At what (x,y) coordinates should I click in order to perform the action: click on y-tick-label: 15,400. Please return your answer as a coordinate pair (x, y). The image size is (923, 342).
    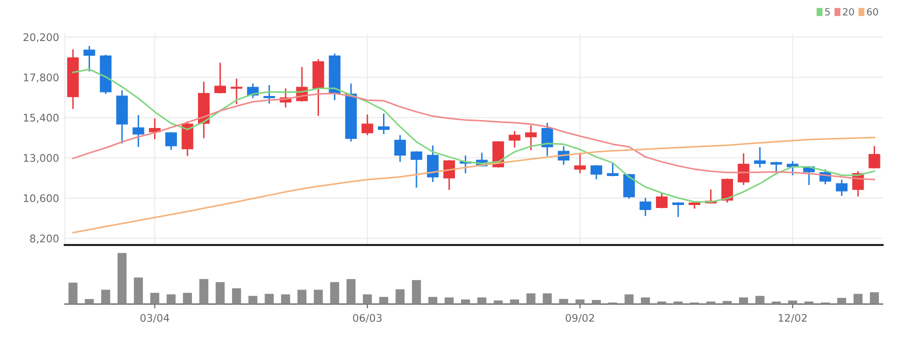
    Looking at the image, I should click on (41, 118).